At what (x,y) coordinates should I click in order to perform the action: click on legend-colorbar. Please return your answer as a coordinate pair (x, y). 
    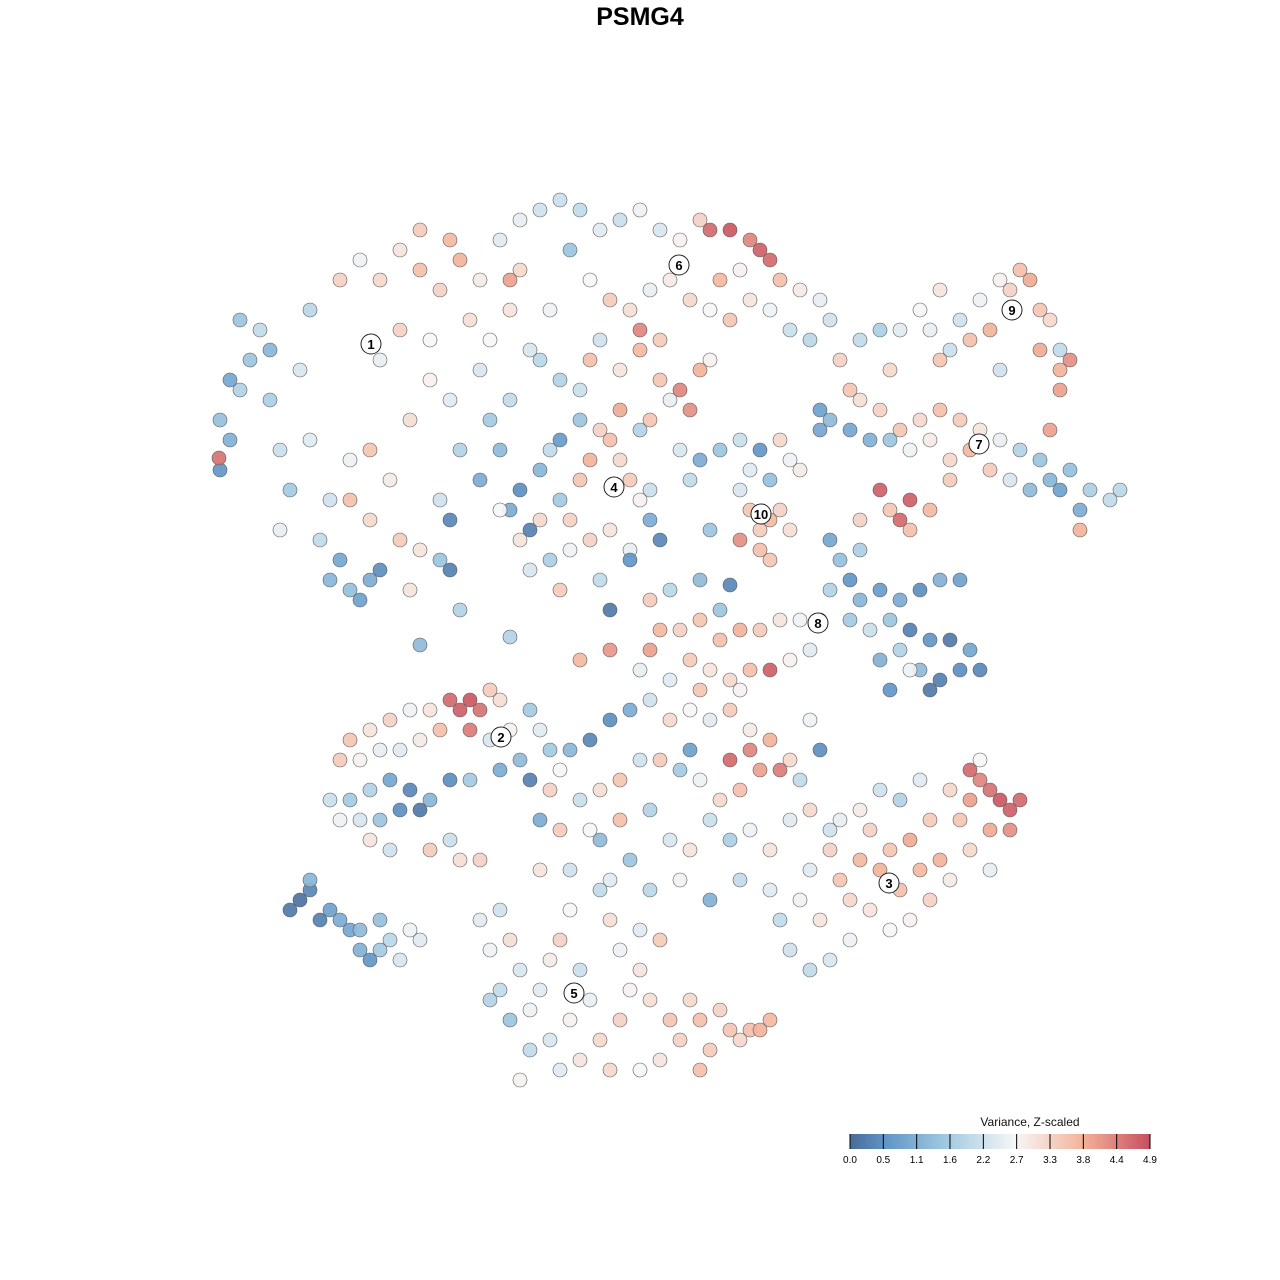
    Looking at the image, I should click on (1000, 1141).